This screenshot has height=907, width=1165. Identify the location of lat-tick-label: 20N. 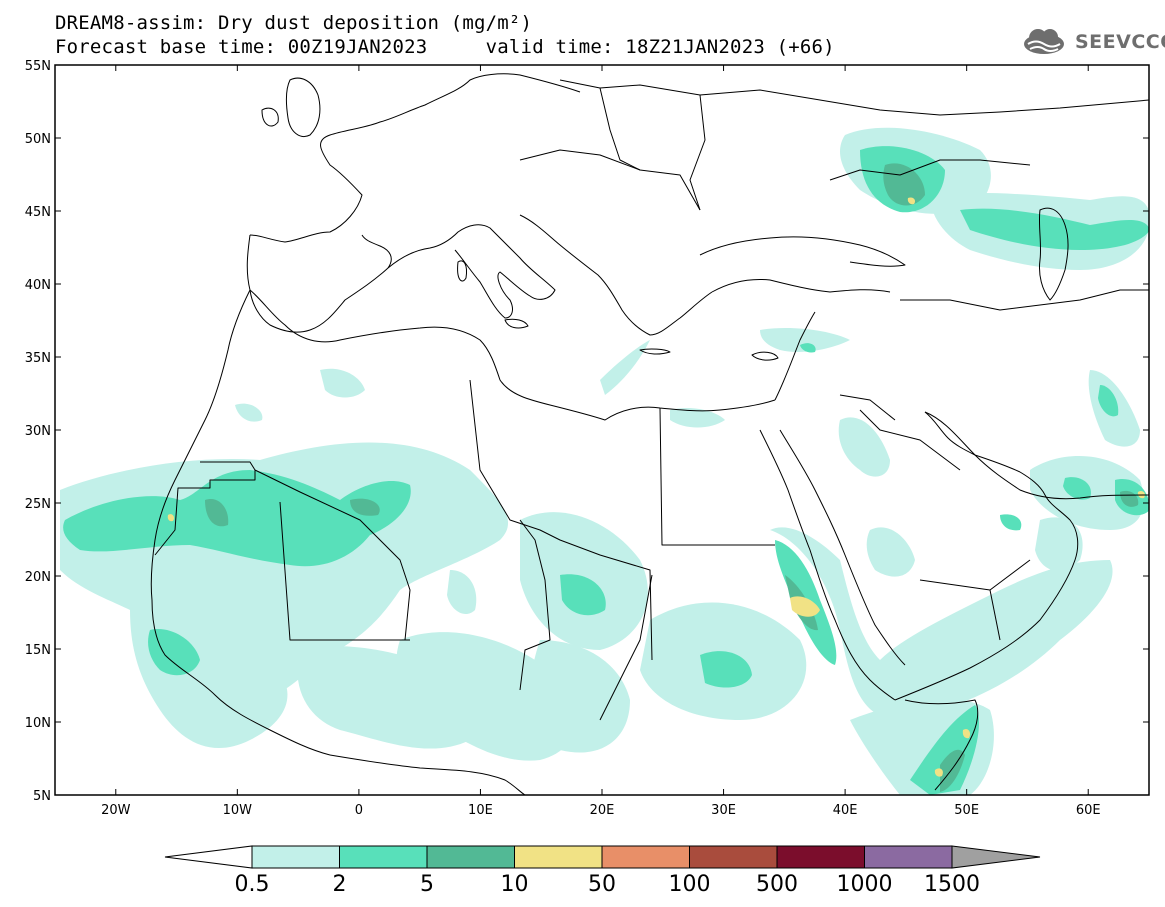
(38, 577).